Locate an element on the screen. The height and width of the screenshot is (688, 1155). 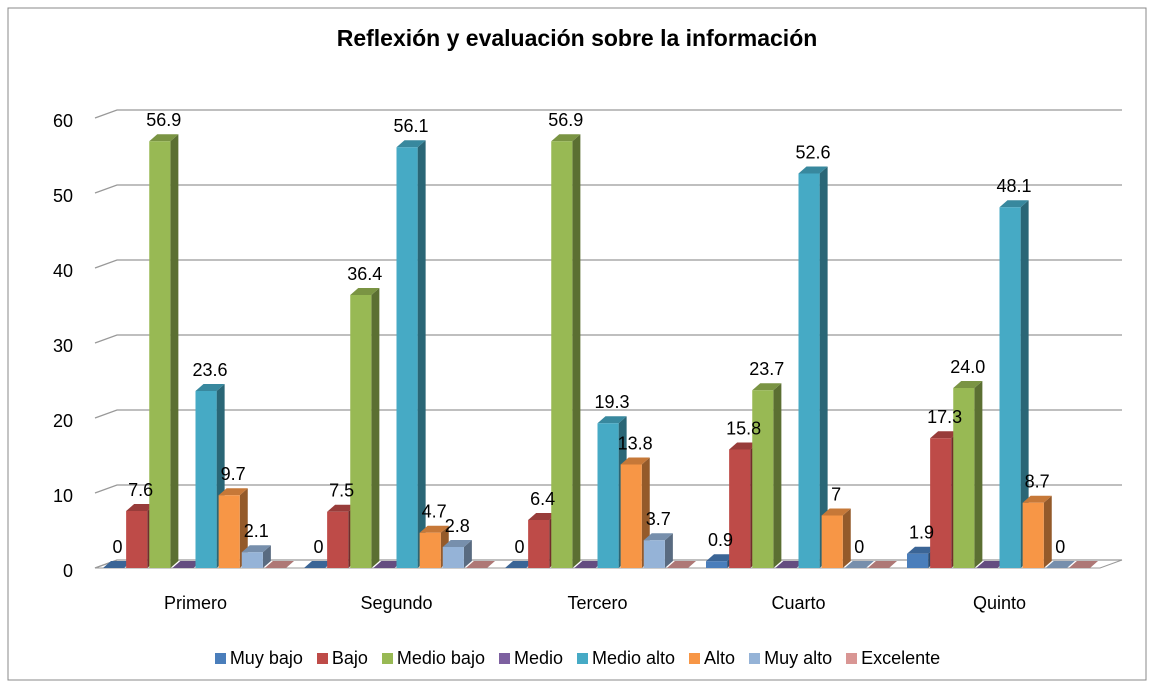
x-tick-label: Primero is located at coordinates (195, 603).